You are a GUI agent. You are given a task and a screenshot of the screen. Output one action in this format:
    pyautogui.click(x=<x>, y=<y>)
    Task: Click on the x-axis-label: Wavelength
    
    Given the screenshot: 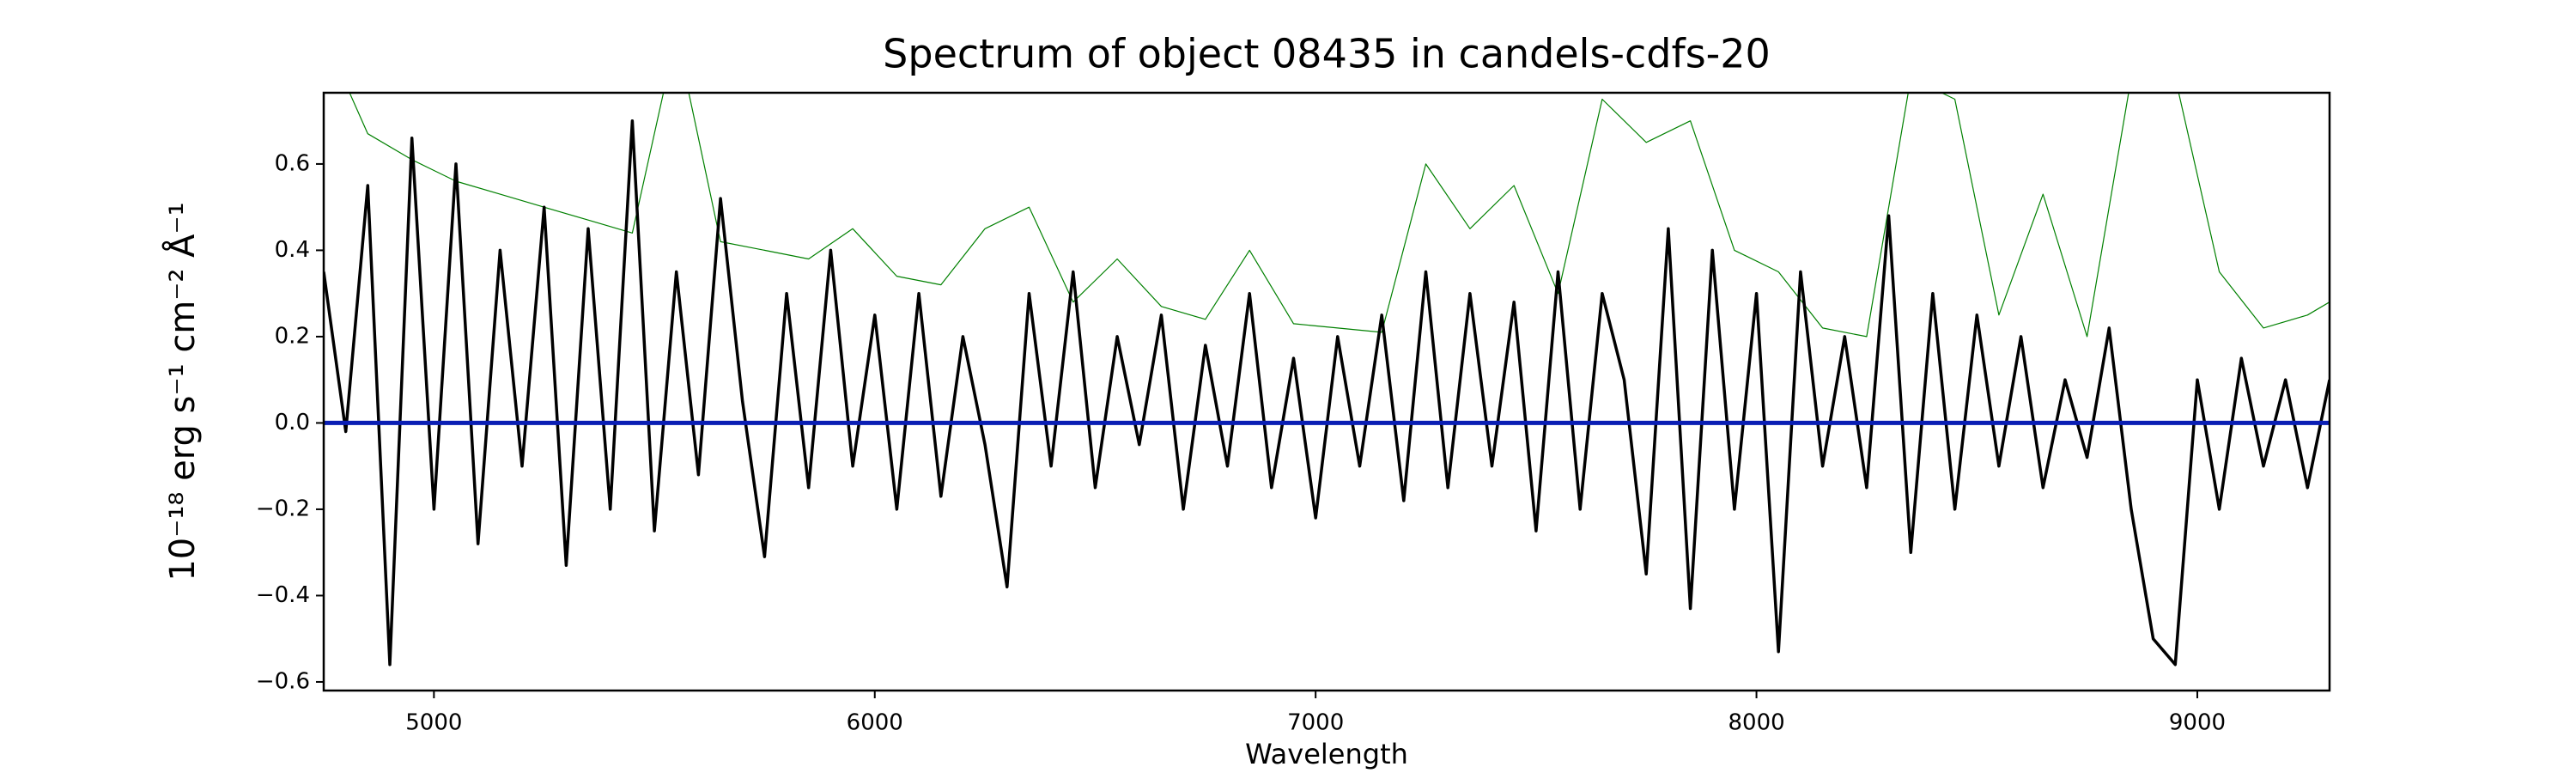 What is the action you would take?
    pyautogui.click(x=1327, y=754)
    